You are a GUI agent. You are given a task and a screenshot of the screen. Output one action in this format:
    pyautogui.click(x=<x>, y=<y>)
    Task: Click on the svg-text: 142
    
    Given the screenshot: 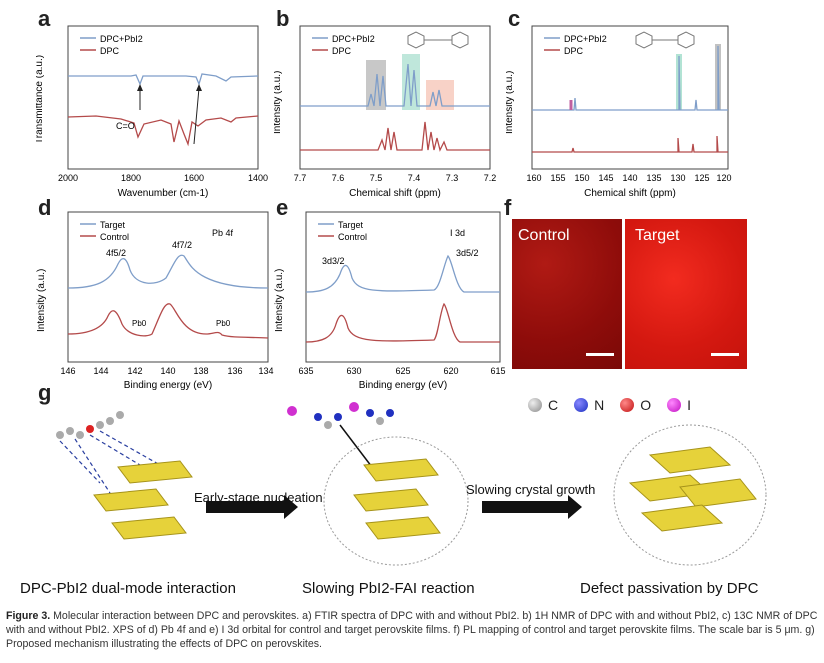 What is the action you would take?
    pyautogui.click(x=134, y=371)
    